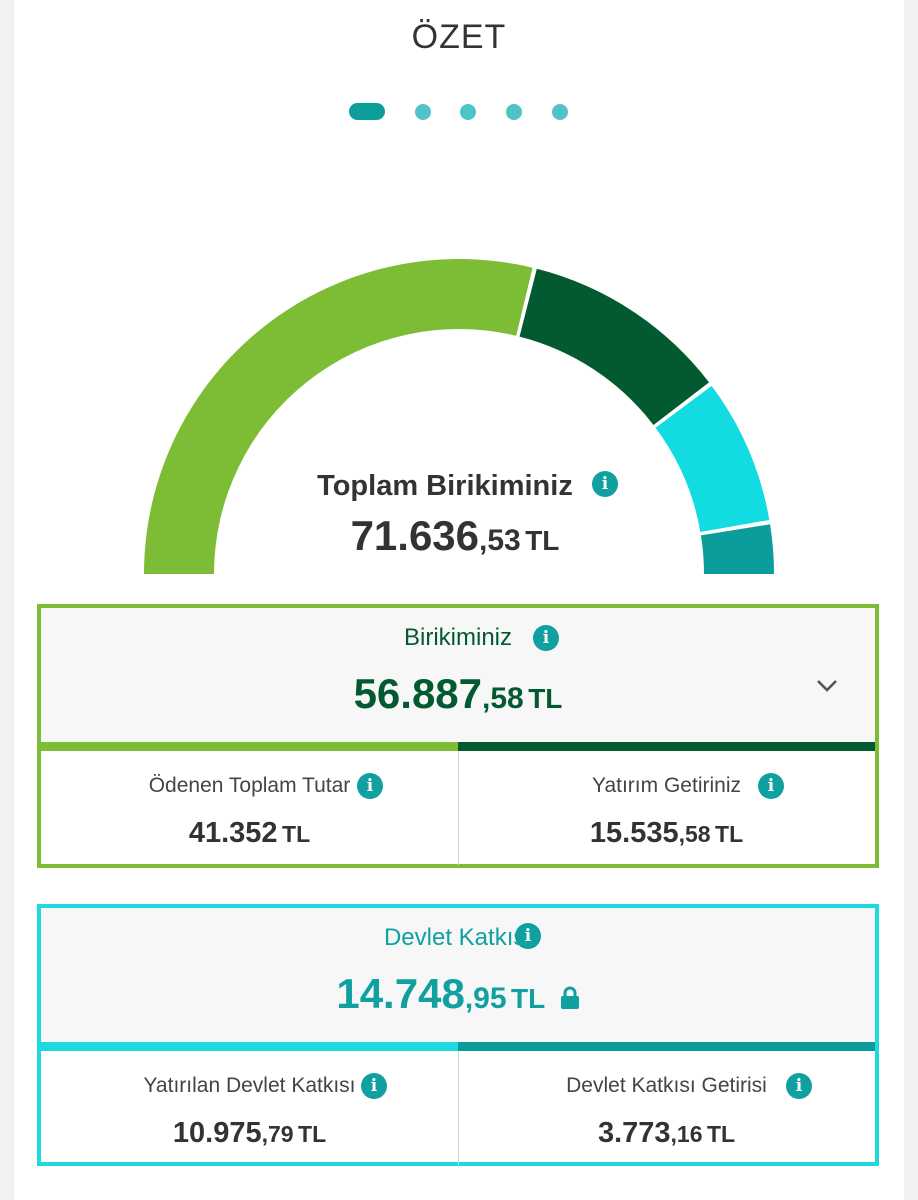 Image resolution: width=918 pixels, height=1200 pixels. Describe the element at coordinates (827, 686) in the screenshot. I see `chevron-down-icon` at that location.